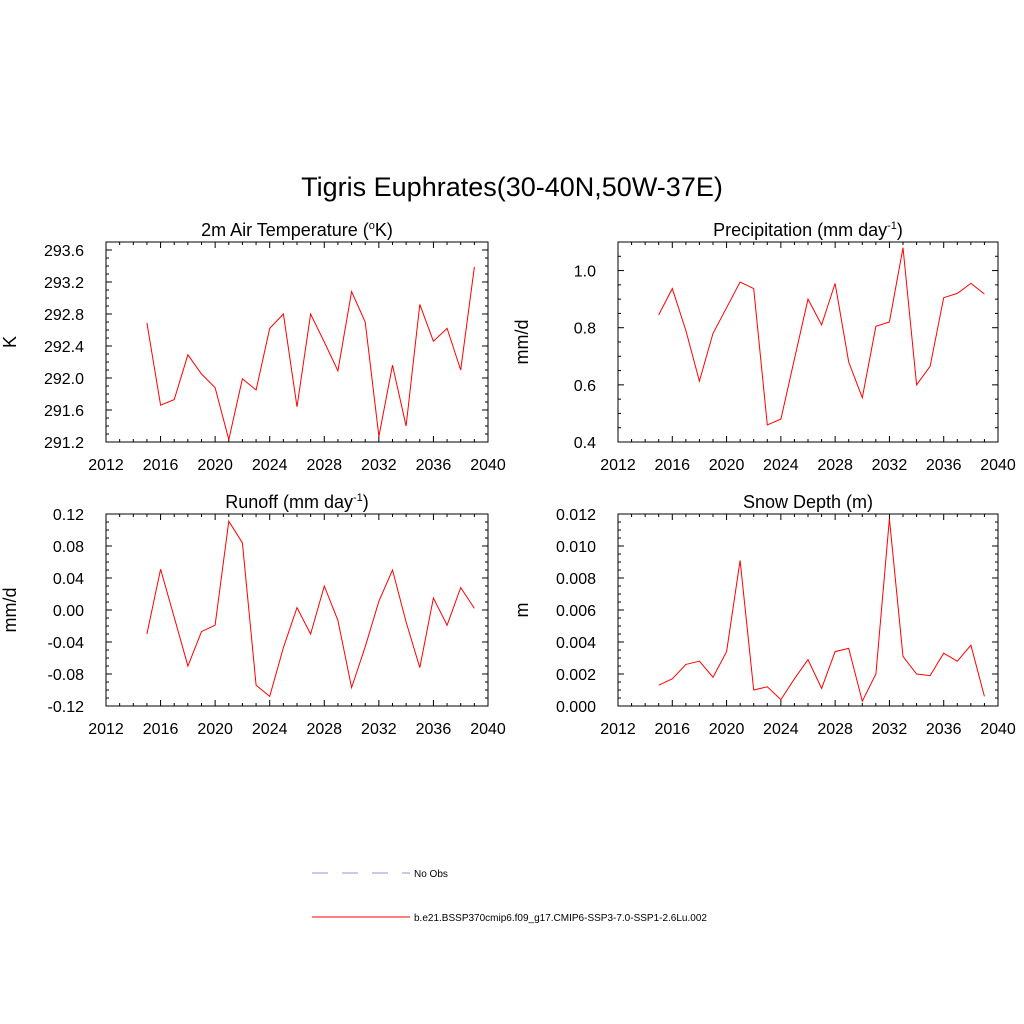  What do you see at coordinates (66, 707) in the screenshot?
I see `y-tick-label-runoff: -0.12` at bounding box center [66, 707].